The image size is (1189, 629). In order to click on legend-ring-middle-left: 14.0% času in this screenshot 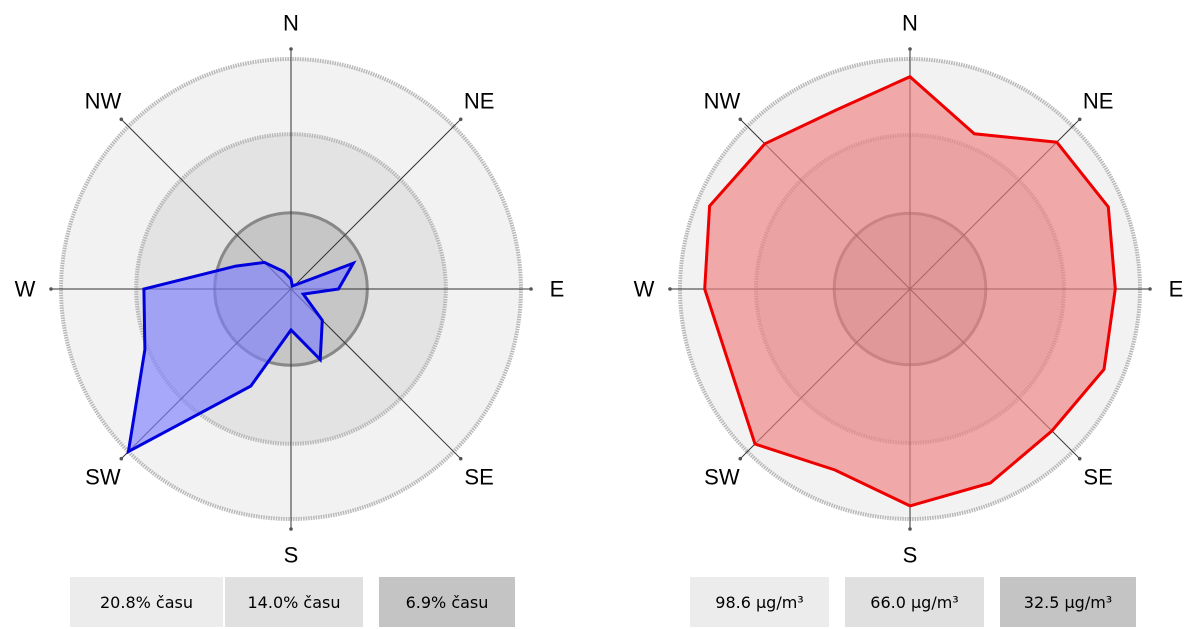, I will do `click(294, 602)`.